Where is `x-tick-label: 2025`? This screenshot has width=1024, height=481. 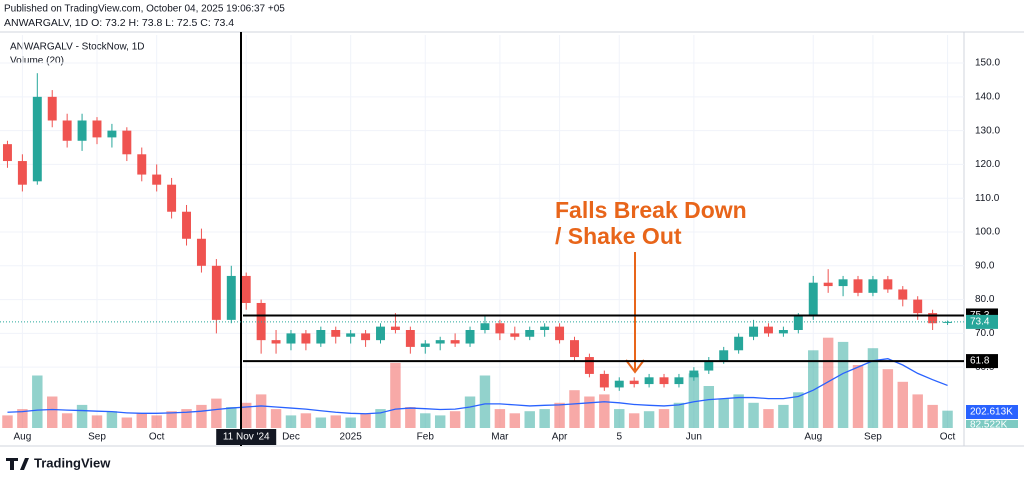
x-tick-label: 2025 is located at coordinates (351, 437).